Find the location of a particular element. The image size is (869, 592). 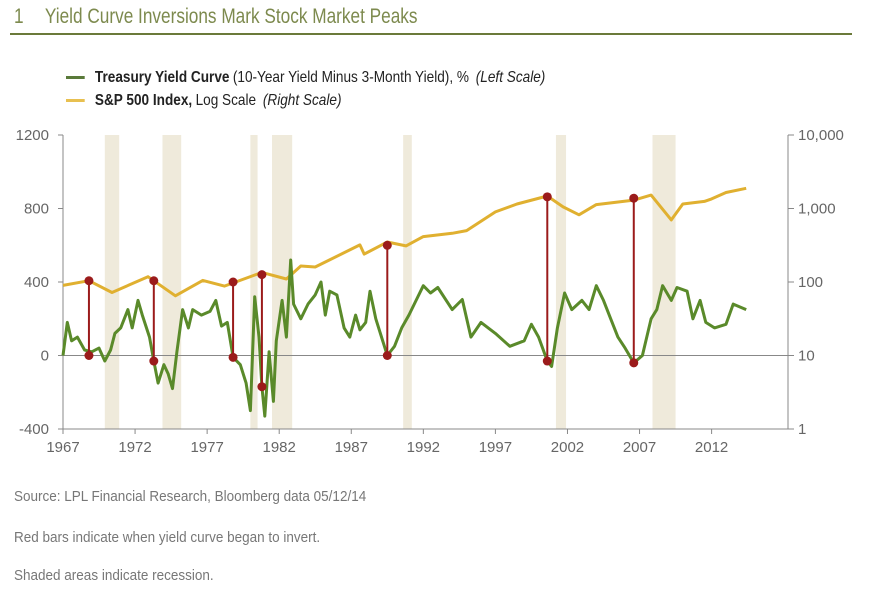

left-tick-label: 0 is located at coordinates (45, 356).